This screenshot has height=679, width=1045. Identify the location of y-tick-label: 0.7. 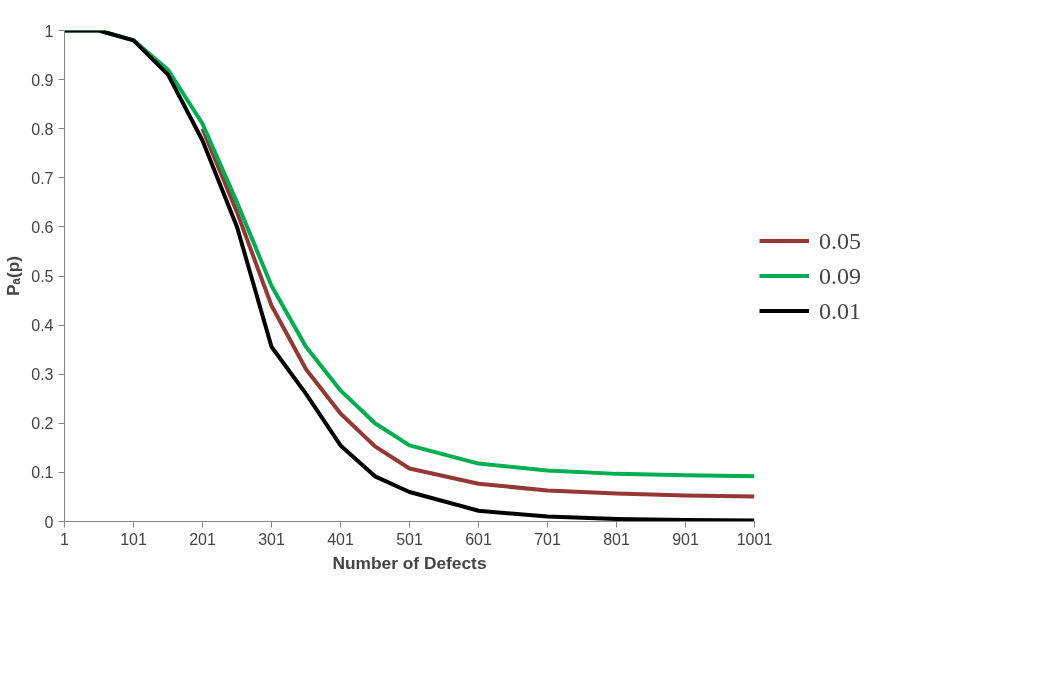
(42, 178).